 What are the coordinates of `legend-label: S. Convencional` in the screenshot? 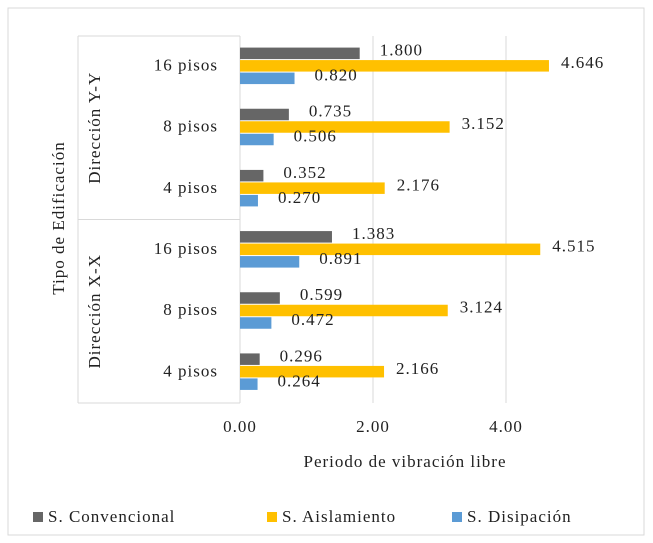 It's located at (111, 516).